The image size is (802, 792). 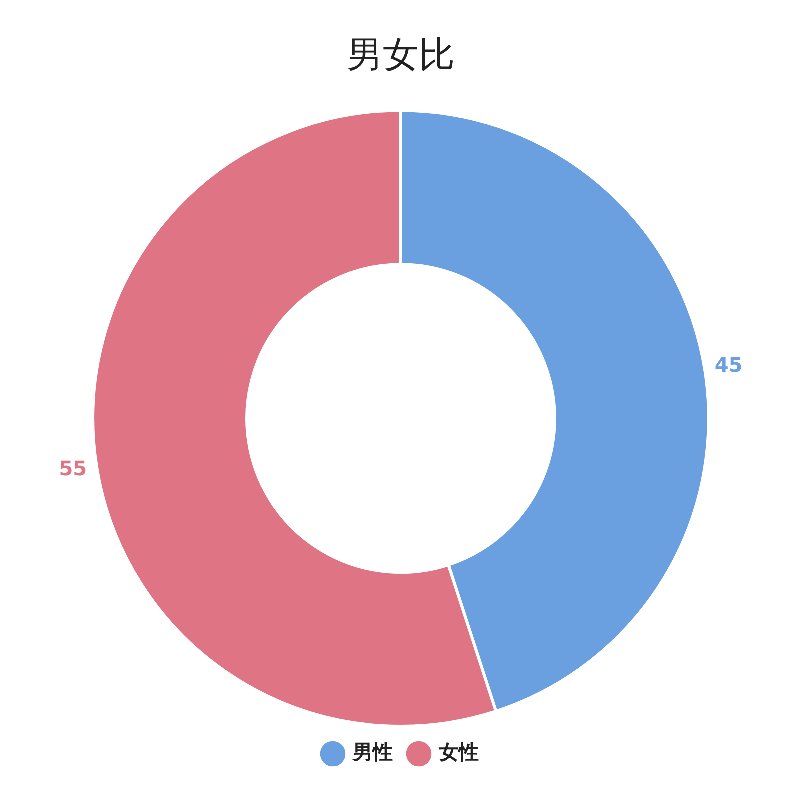 What do you see at coordinates (458, 752) in the screenshot?
I see `legend-label: 女性` at bounding box center [458, 752].